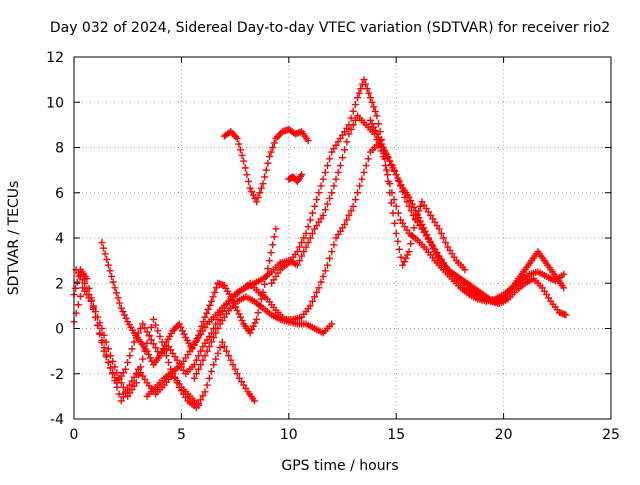  I want to click on x-tick-label: 0, so click(74, 435).